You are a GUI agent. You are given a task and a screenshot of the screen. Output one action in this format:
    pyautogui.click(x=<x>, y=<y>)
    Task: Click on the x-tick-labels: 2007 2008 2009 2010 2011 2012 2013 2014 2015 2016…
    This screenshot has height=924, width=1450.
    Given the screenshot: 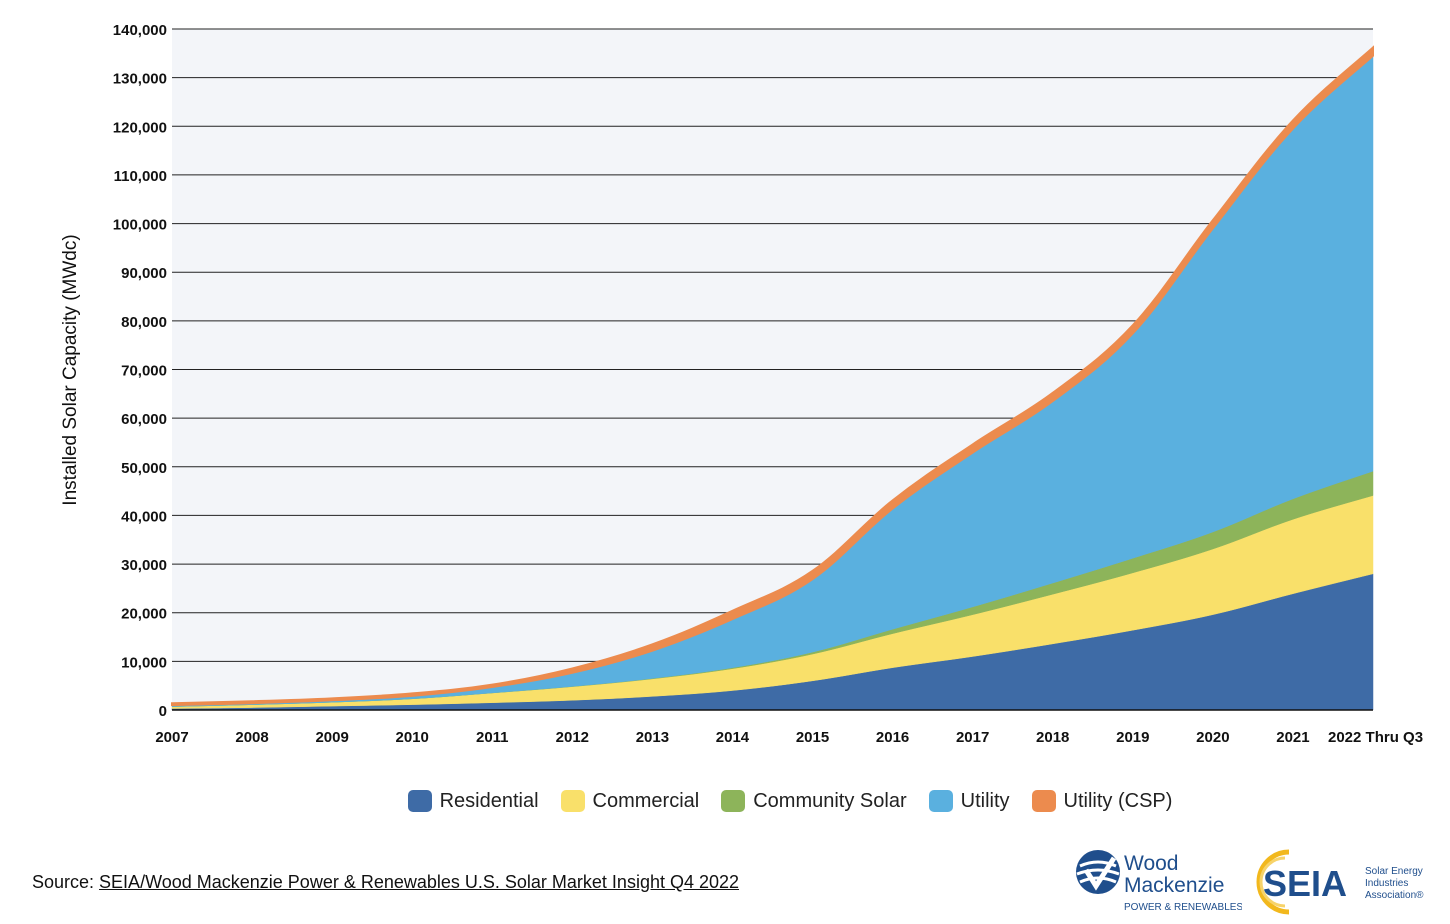 What is the action you would take?
    pyautogui.click(x=789, y=737)
    